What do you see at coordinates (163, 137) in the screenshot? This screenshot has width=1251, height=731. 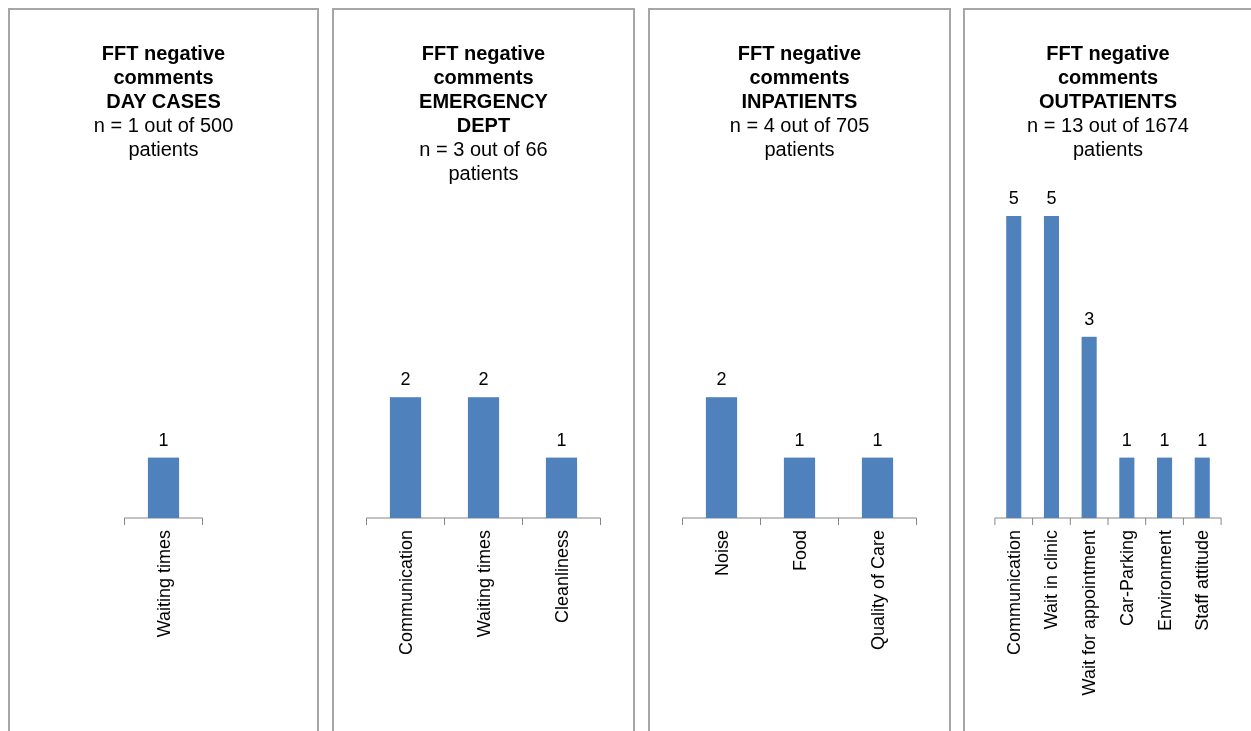 I see `chart-subtitle: n = 1 out of 500 patients` at bounding box center [163, 137].